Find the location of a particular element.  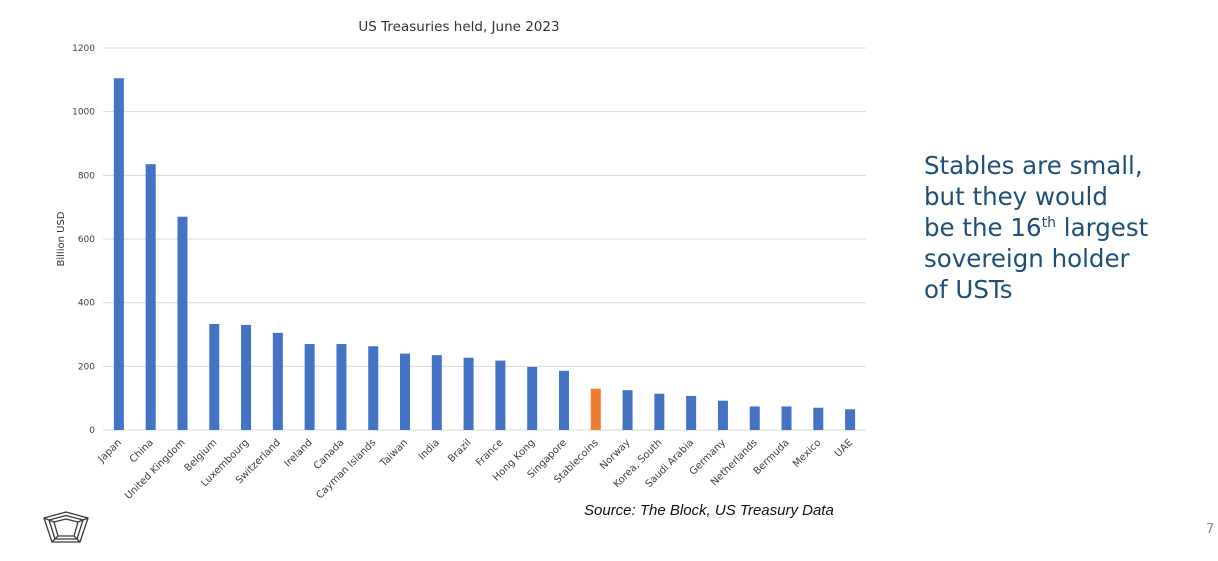

x-category-label: Taiwan is located at coordinates (394, 453).